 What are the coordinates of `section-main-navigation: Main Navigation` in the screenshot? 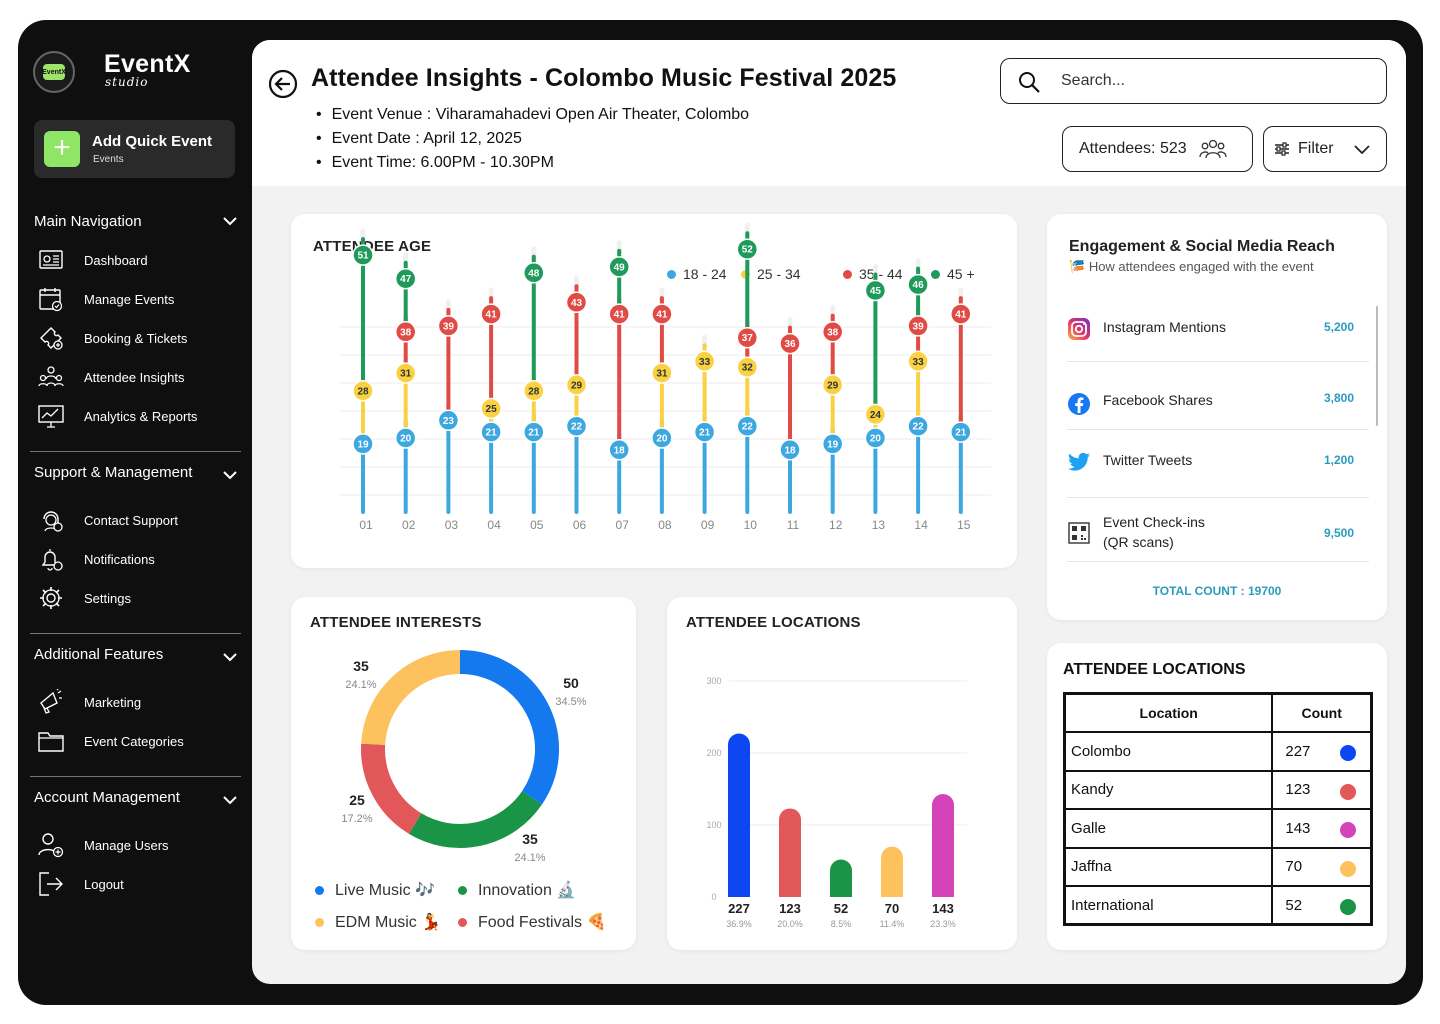 It's located at (88, 221).